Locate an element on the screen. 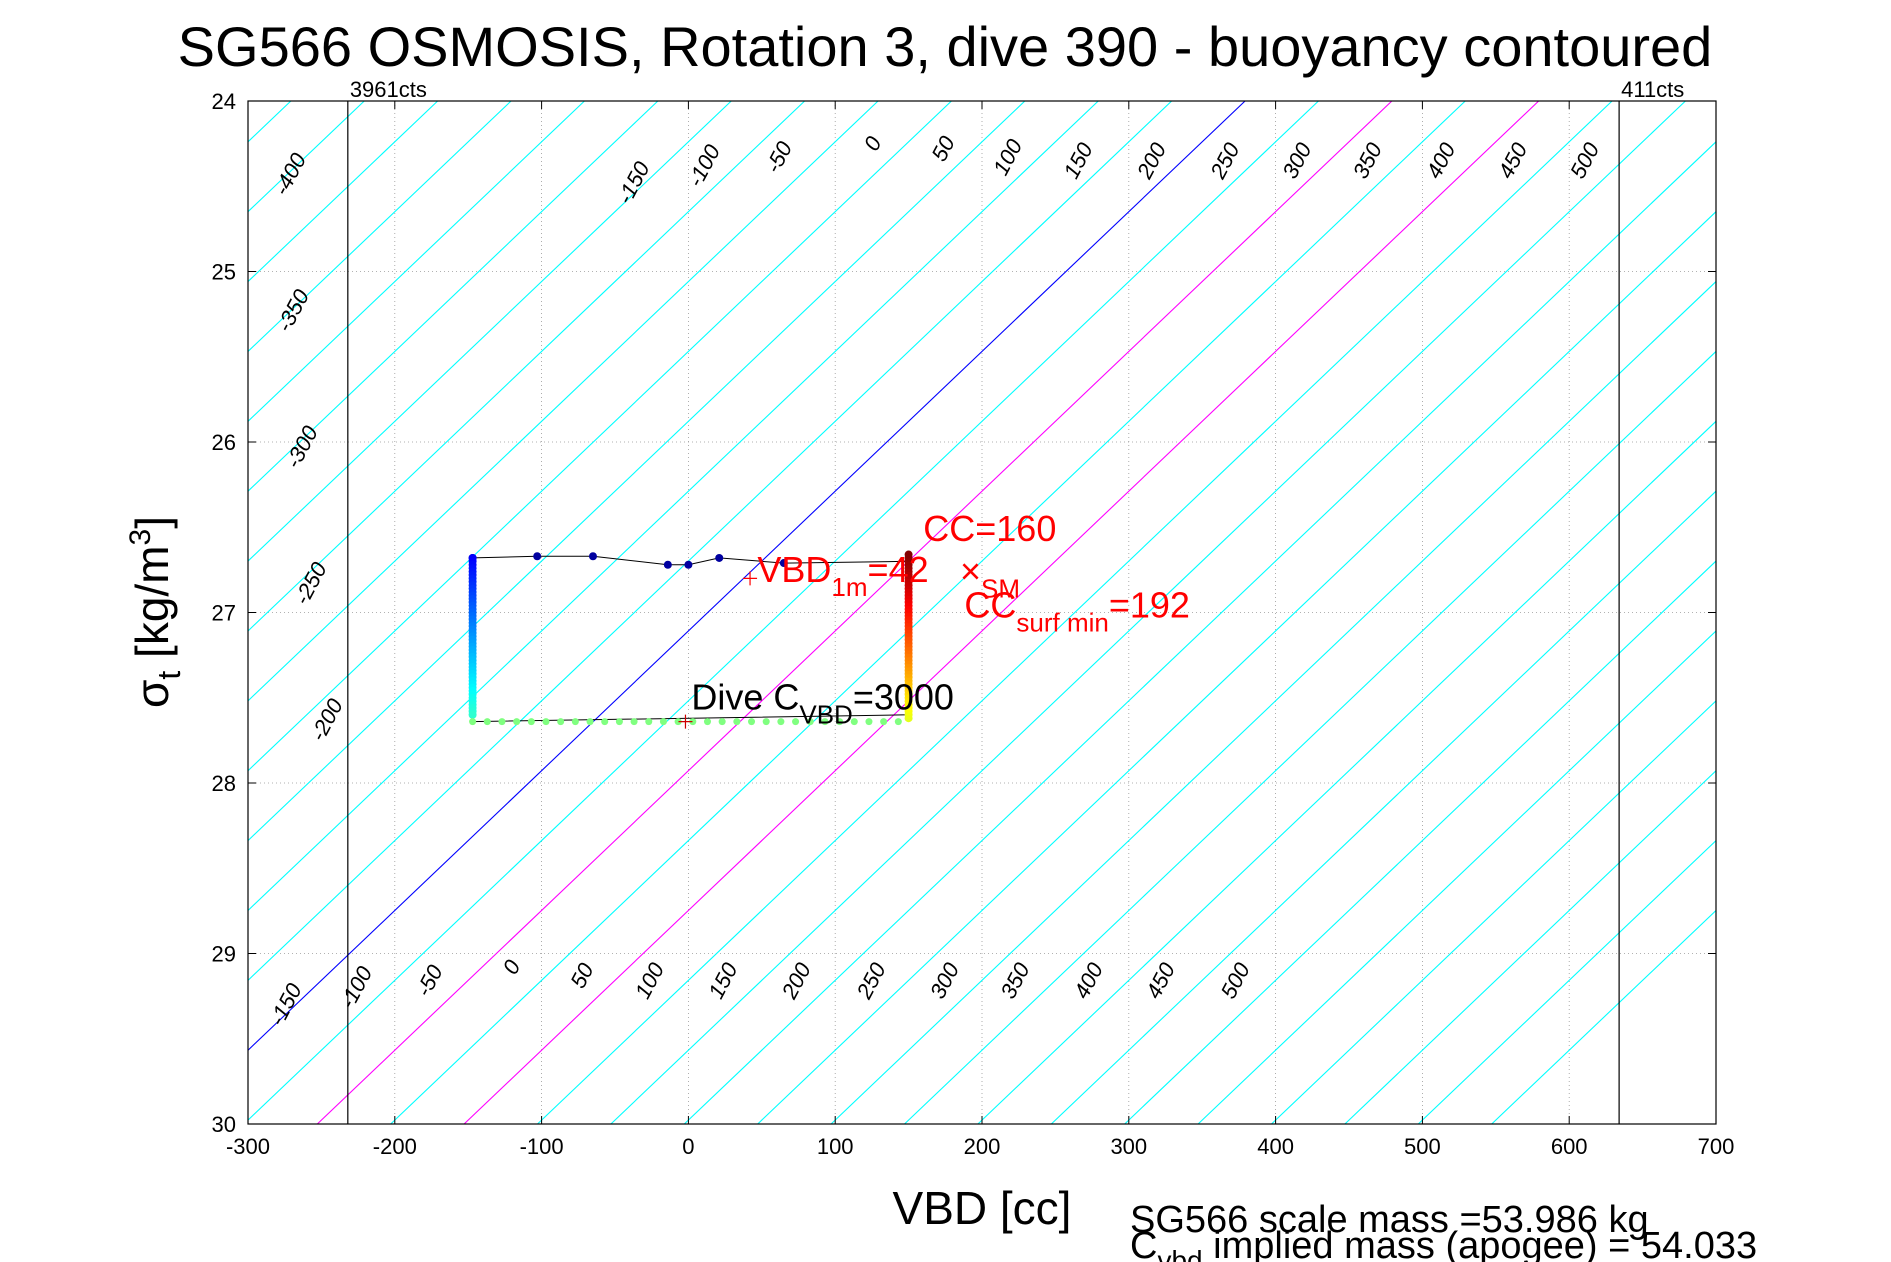 This screenshot has width=1891, height=1262. limit-label: 411cts is located at coordinates (1652, 89).